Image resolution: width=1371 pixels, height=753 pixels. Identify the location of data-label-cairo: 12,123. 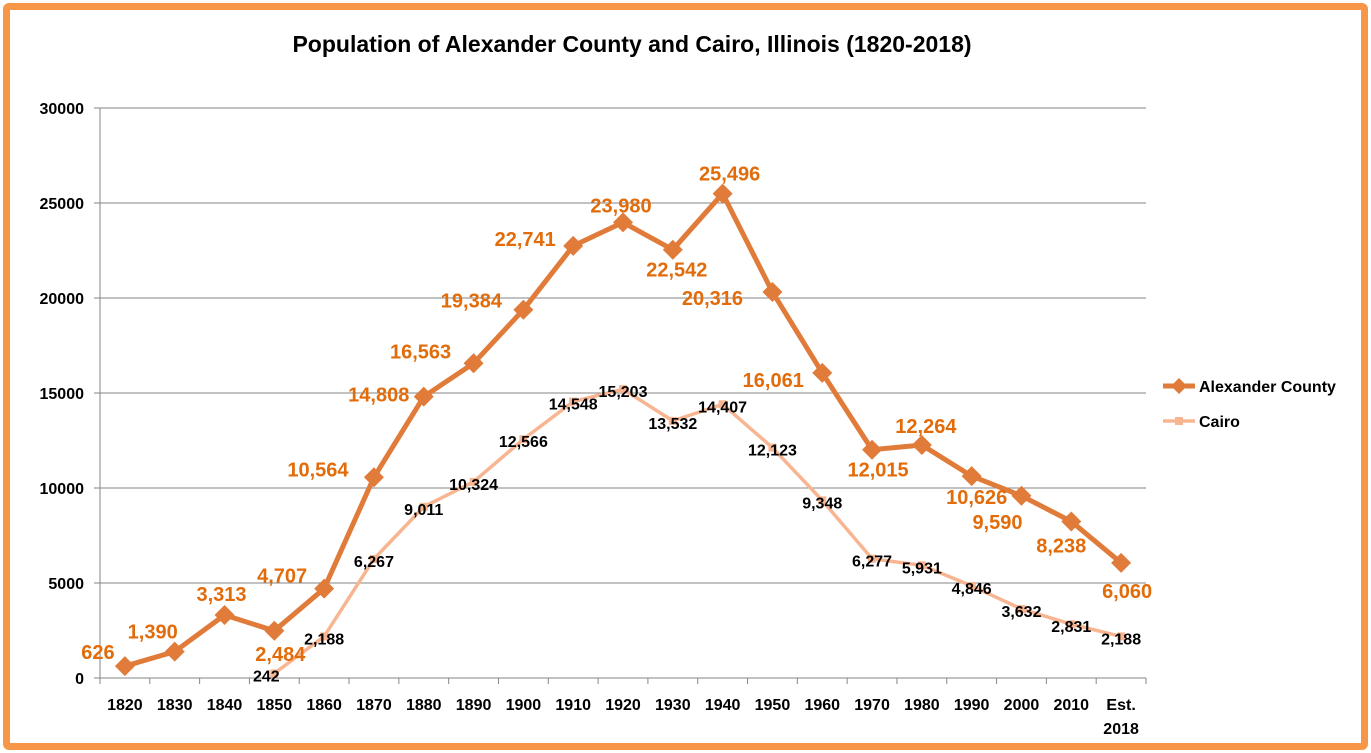
(772, 451).